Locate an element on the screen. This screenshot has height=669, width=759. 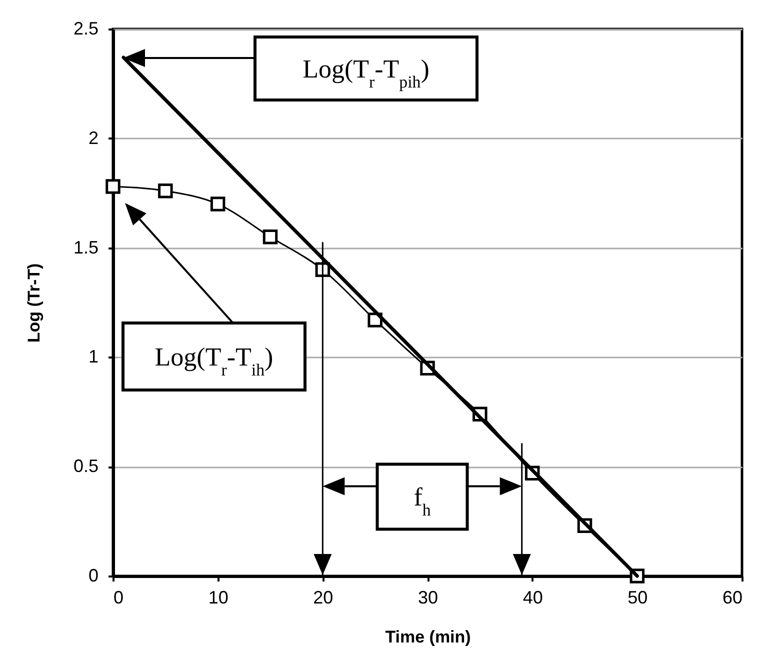
y-tick-label: 2.5 is located at coordinates (85, 28).